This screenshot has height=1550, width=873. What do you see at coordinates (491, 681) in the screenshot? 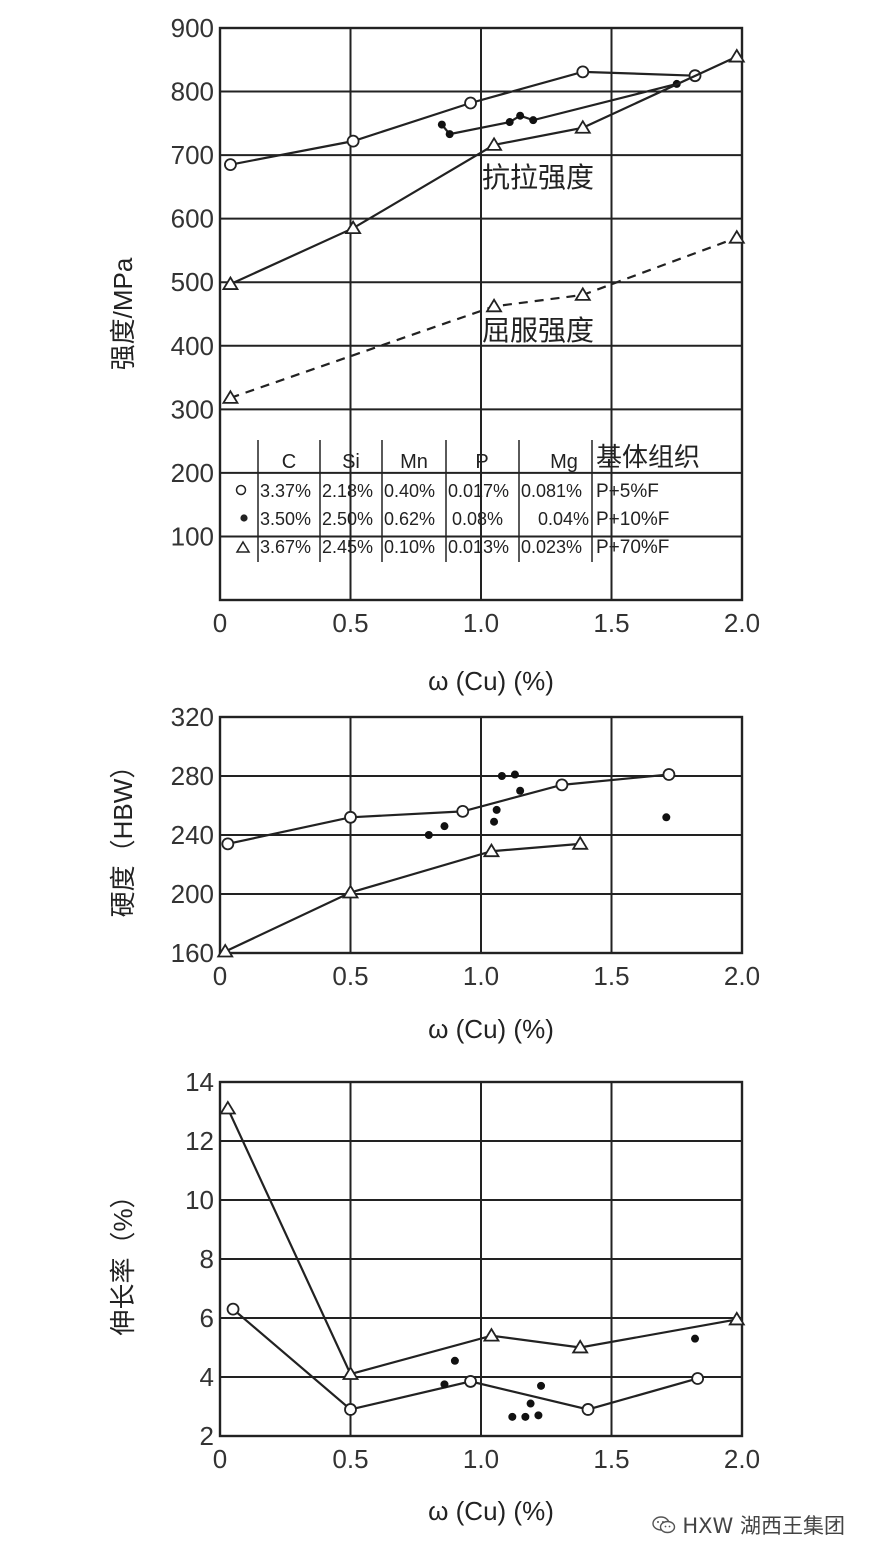
I see `x-axis-label: ω (Cu) (%)` at bounding box center [491, 681].